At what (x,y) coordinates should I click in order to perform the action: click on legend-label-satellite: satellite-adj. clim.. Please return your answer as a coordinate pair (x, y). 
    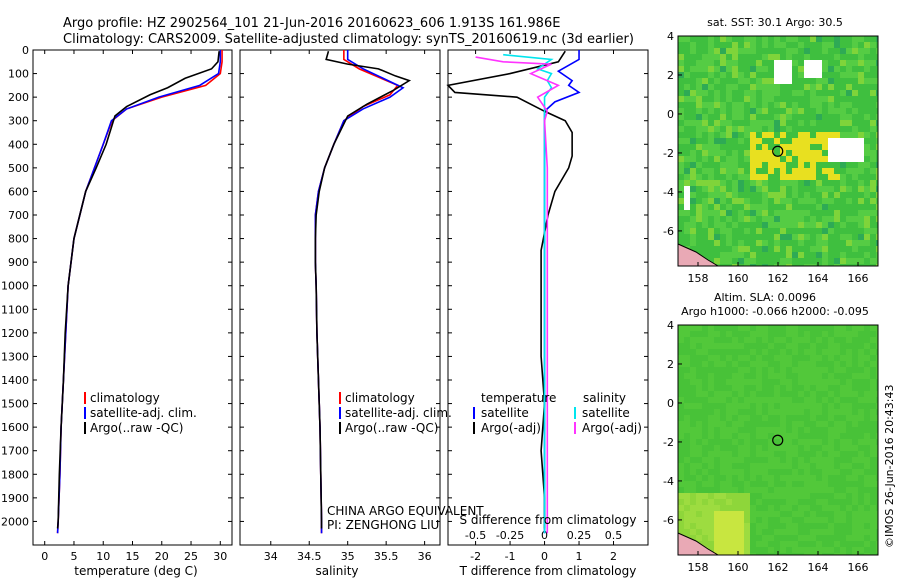
    Looking at the image, I should click on (398, 413).